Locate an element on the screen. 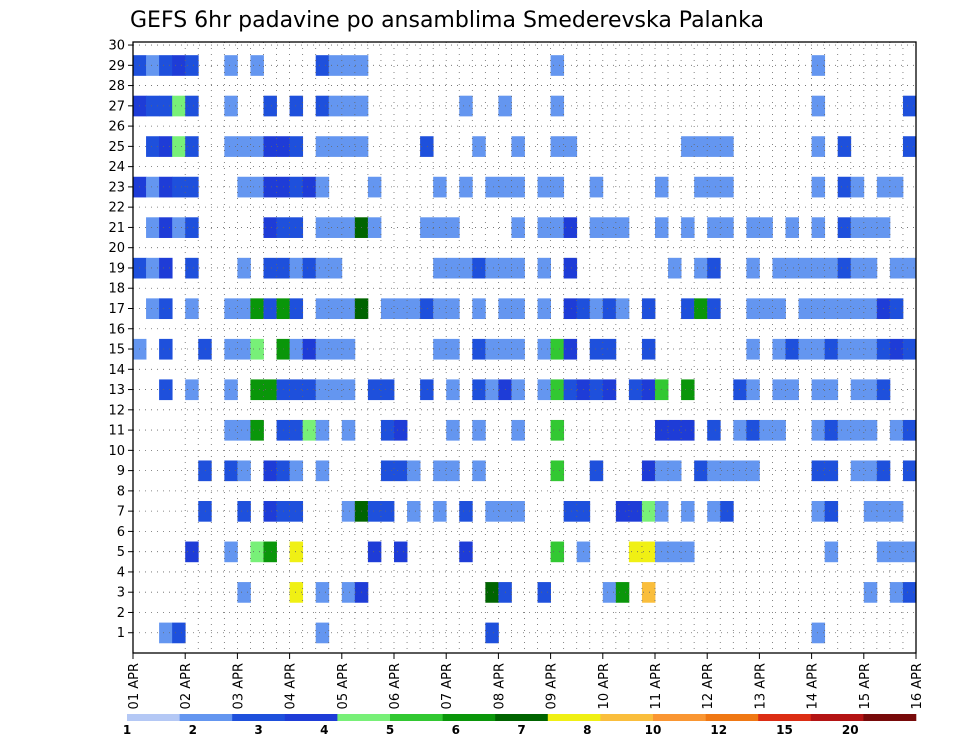 This screenshot has height=742, width=960. x-tick-label: 12 APR is located at coordinates (708, 686).